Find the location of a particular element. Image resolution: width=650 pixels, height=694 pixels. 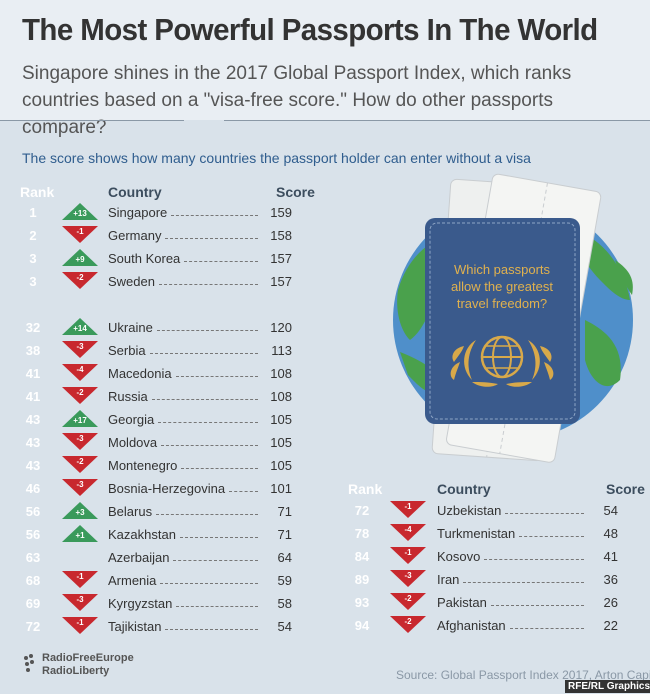

score-header: Score is located at coordinates (295, 192).